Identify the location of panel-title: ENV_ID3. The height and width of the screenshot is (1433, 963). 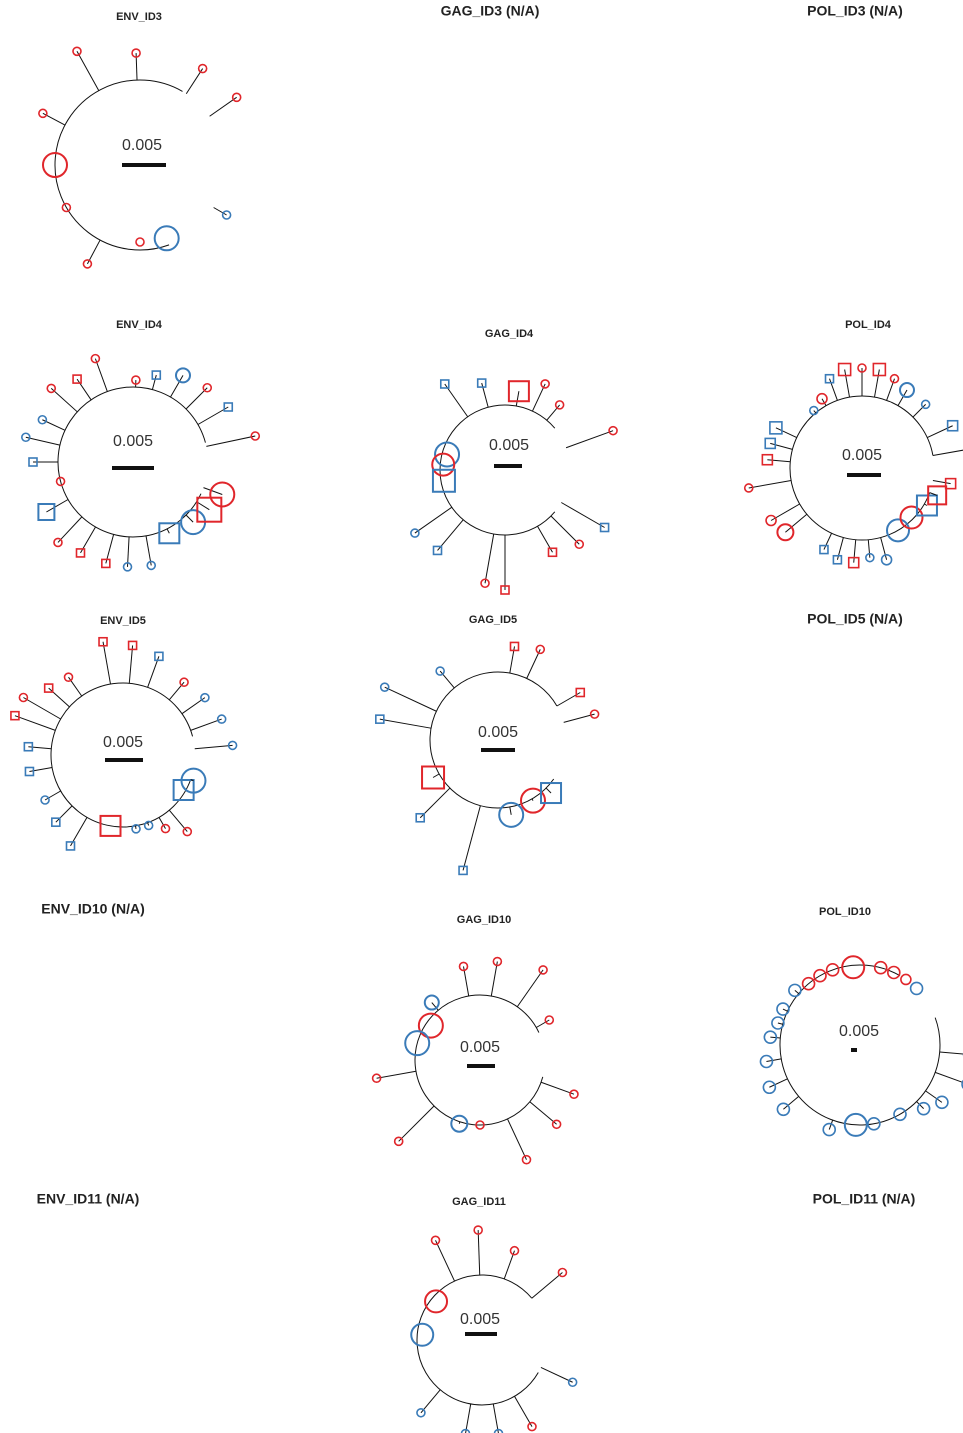
(139, 17).